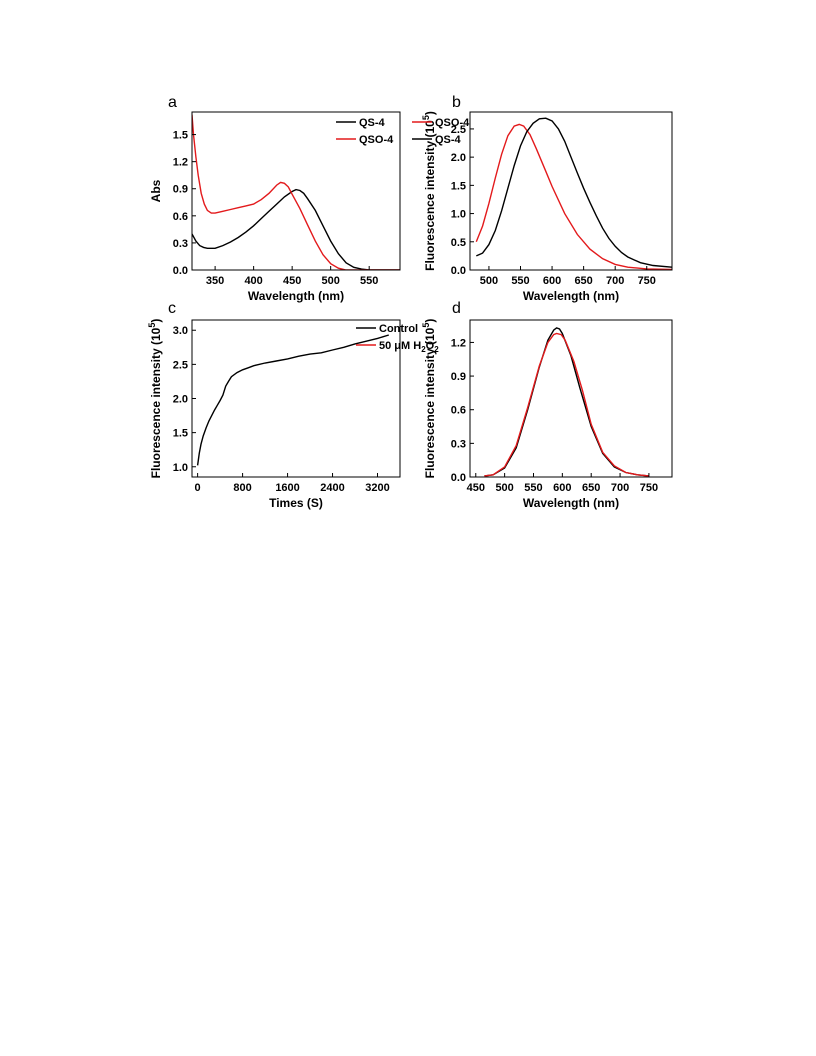 The width and height of the screenshot is (816, 1056). What do you see at coordinates (456, 308) in the screenshot?
I see `panel-letter: d` at bounding box center [456, 308].